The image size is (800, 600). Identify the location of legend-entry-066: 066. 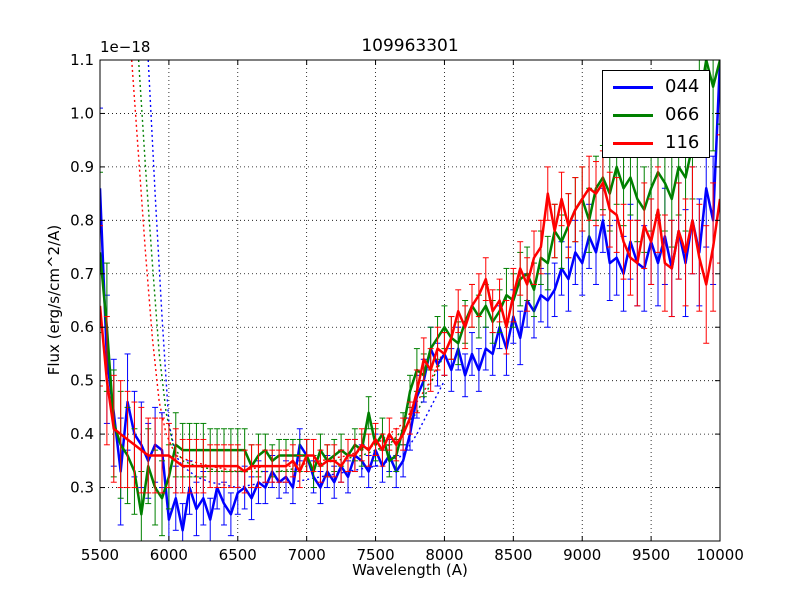
(661, 115).